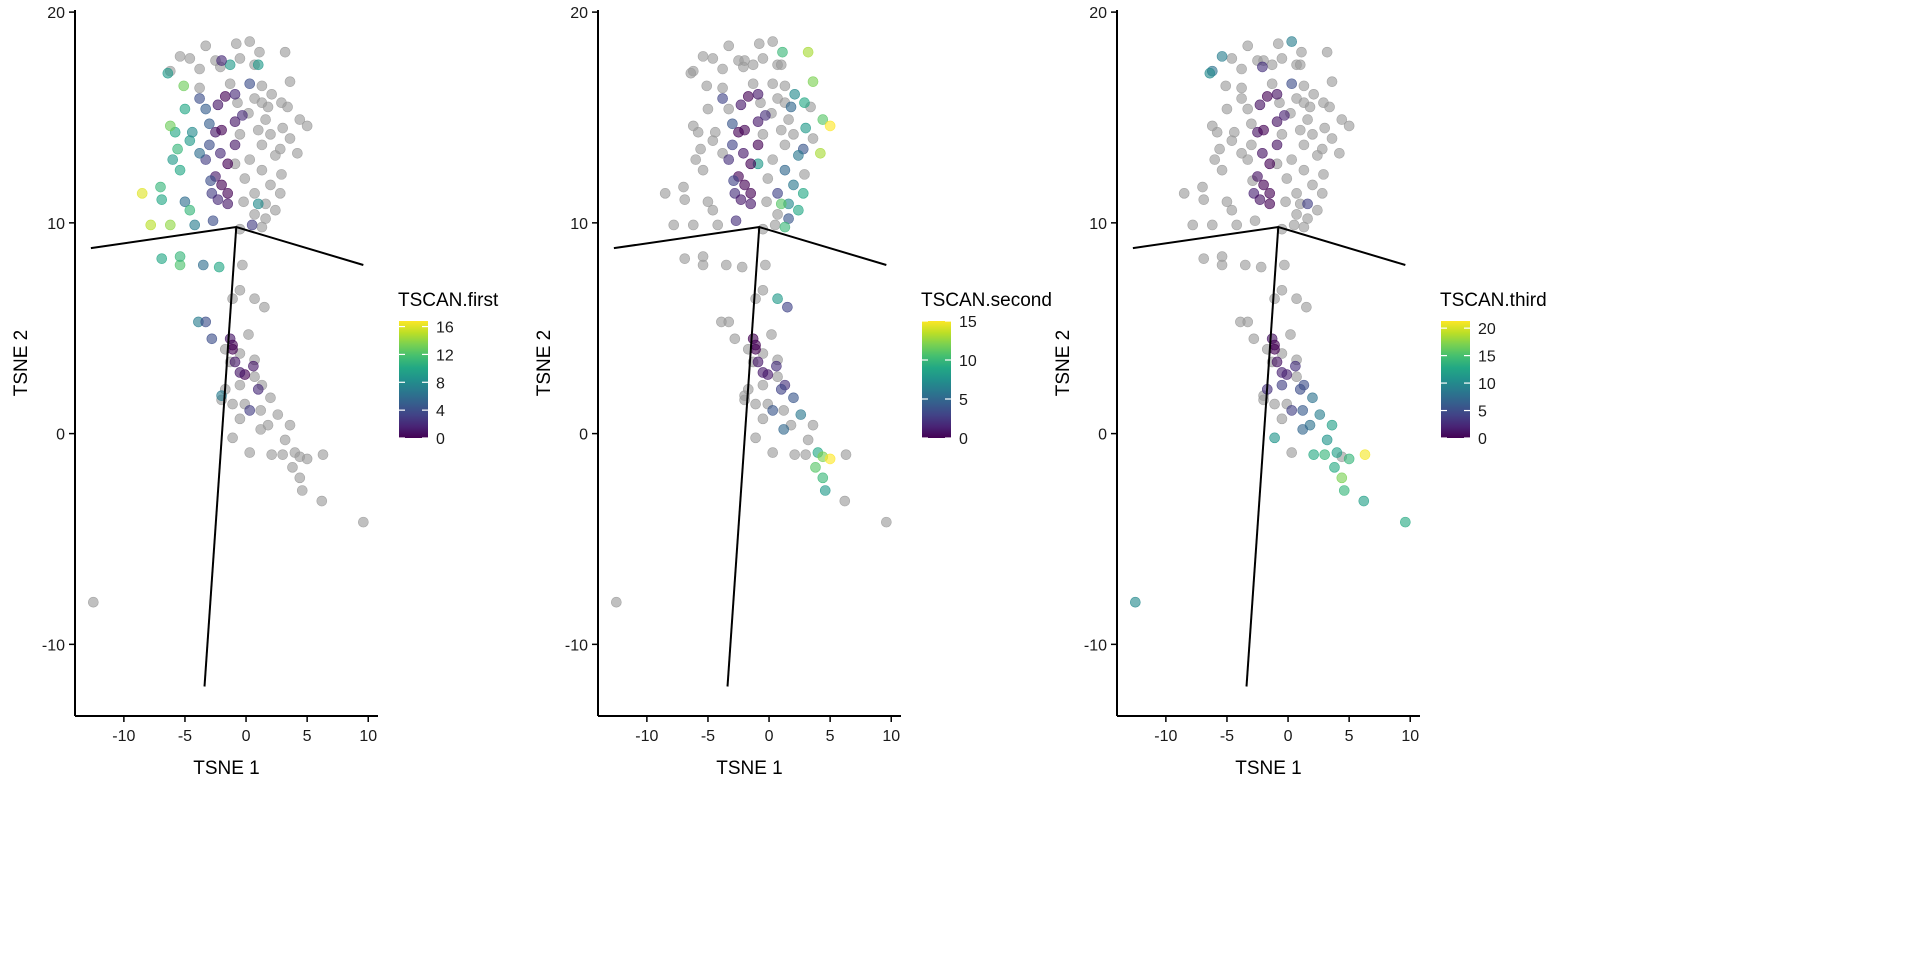  What do you see at coordinates (440, 411) in the screenshot?
I see `colorbar-tick-label: 4` at bounding box center [440, 411].